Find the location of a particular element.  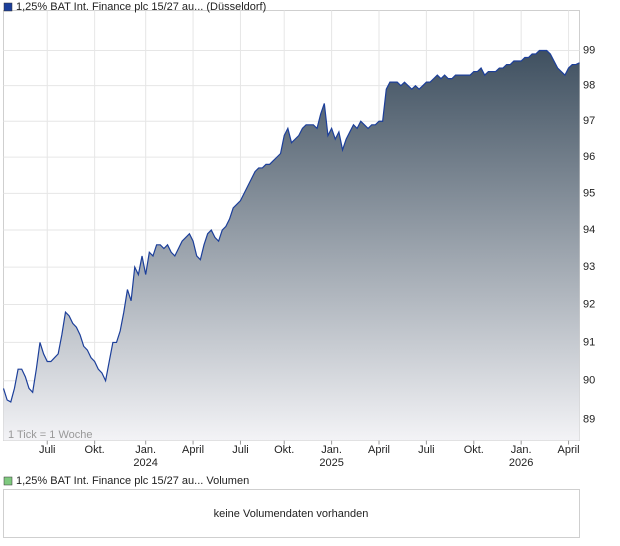

volume-frame is located at coordinates (291, 513).